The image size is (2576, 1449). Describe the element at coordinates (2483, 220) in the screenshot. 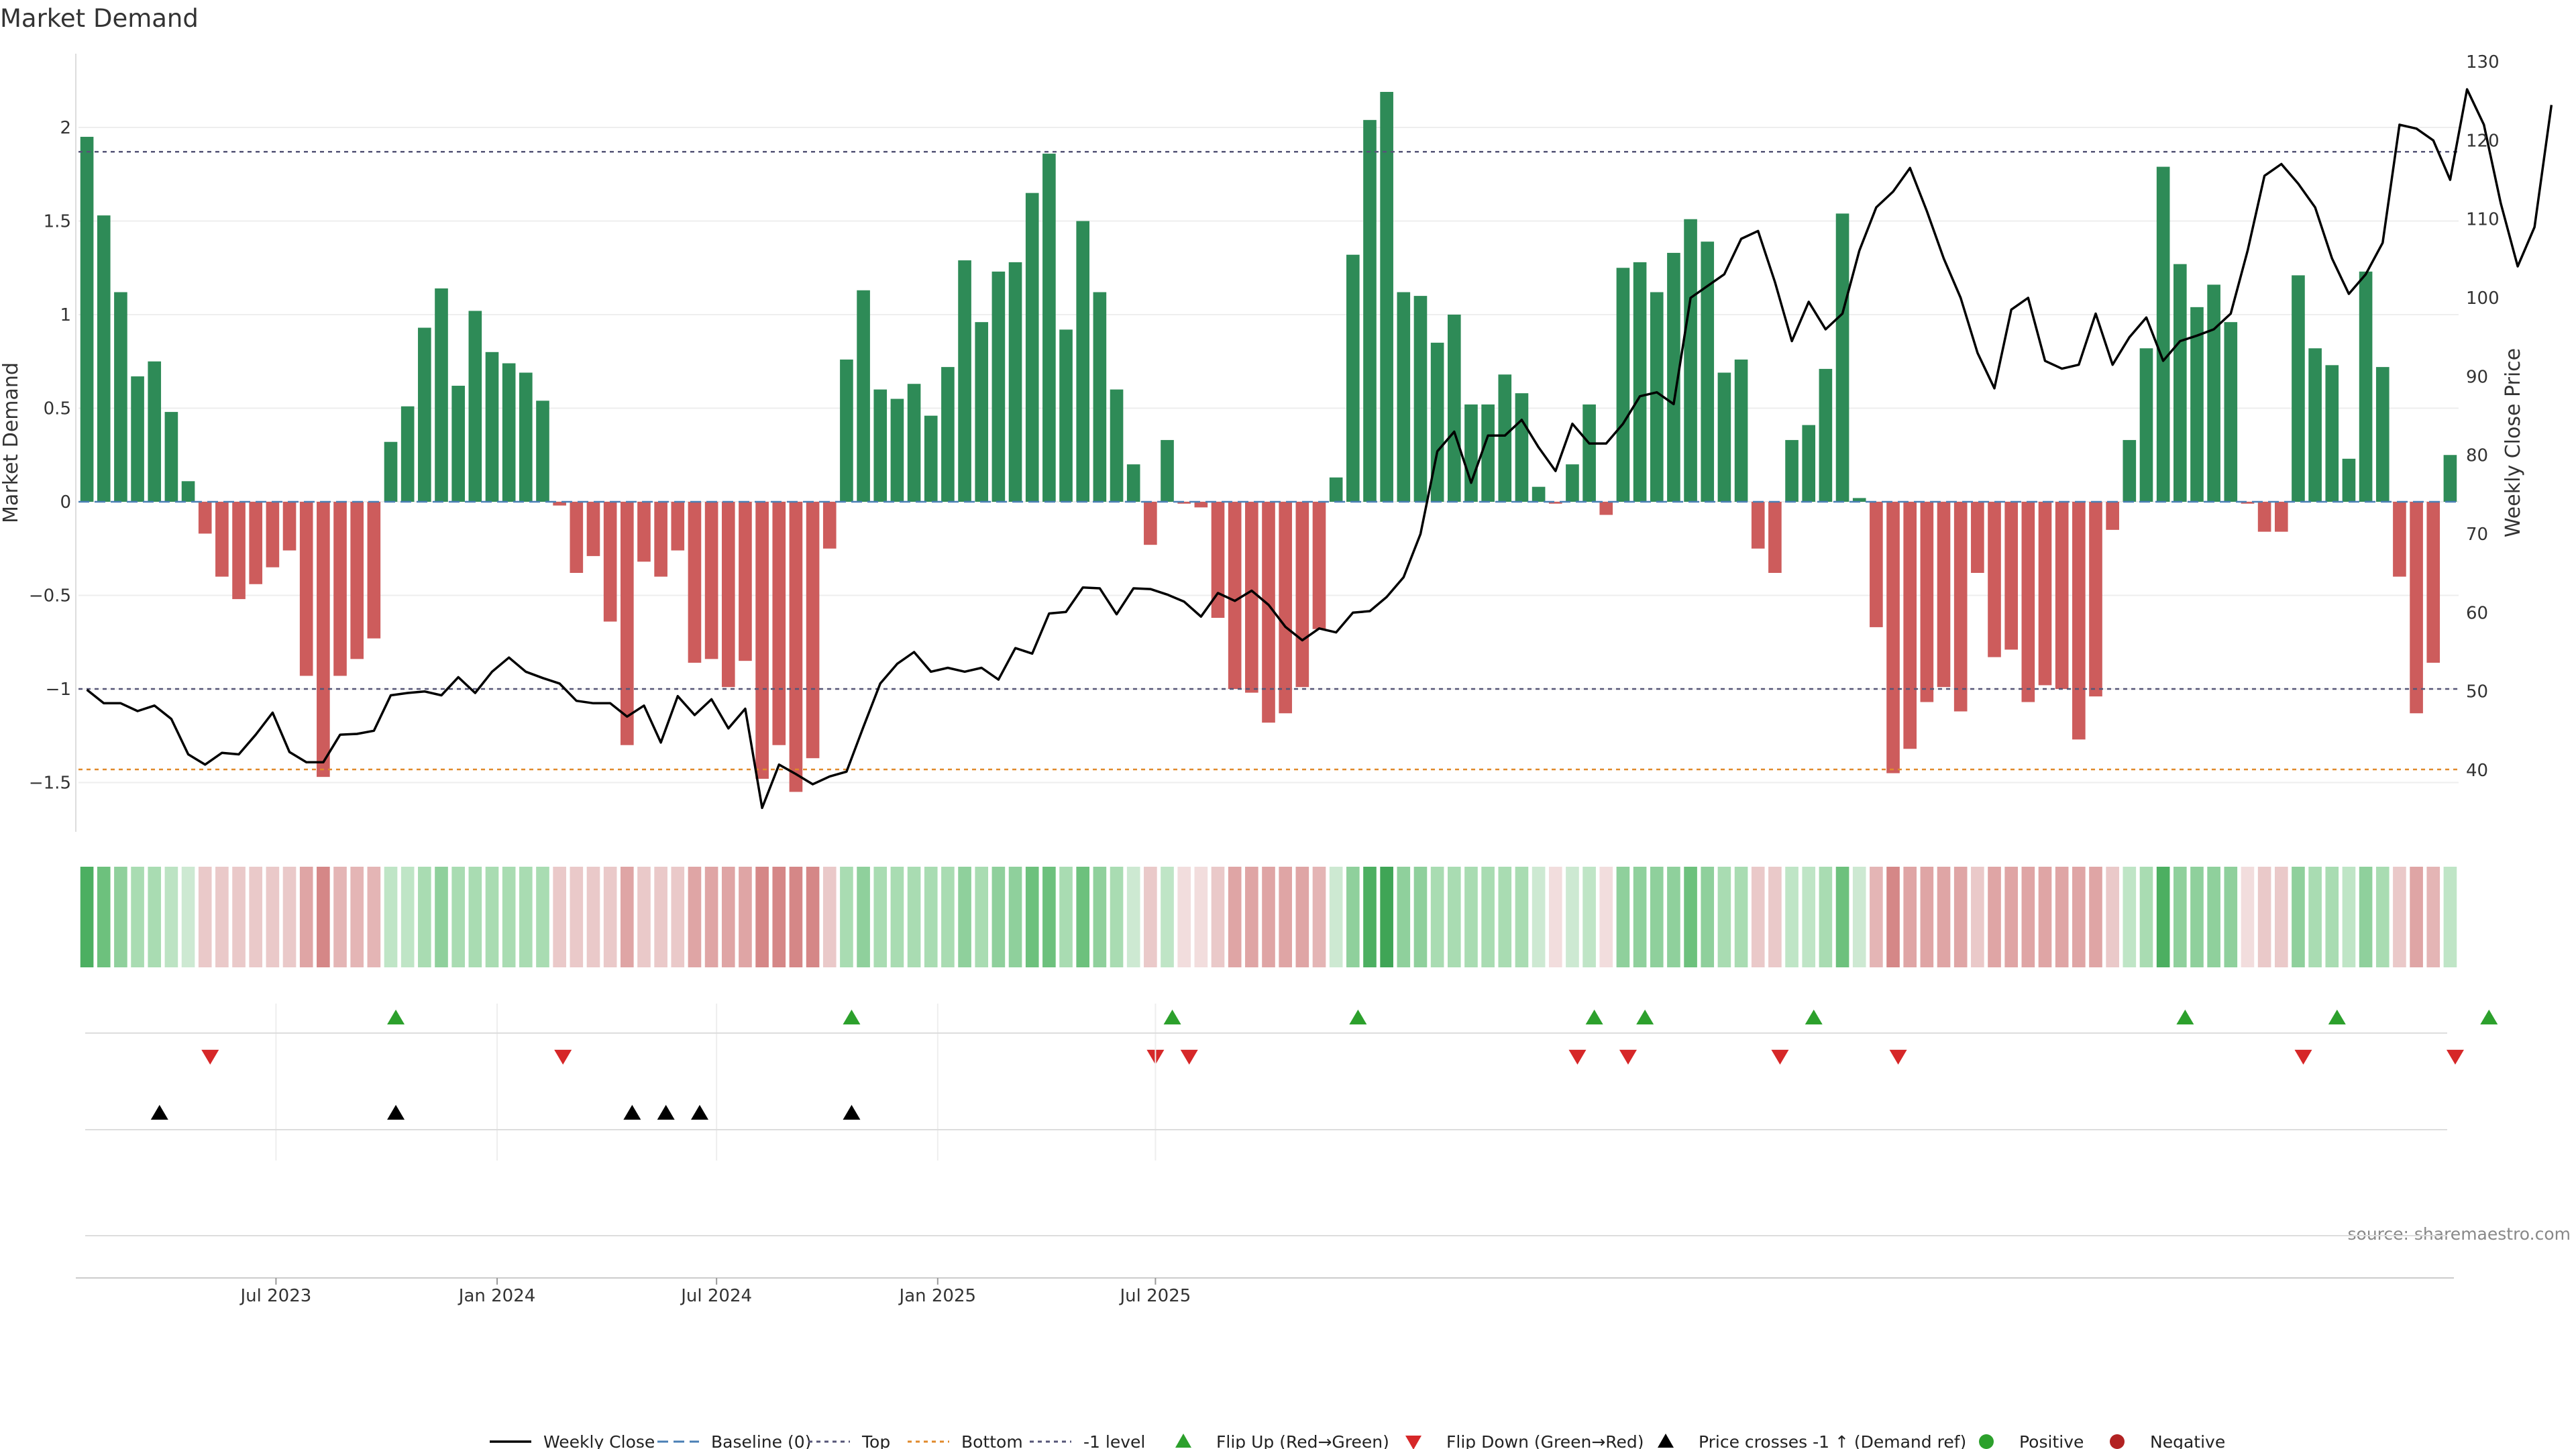

I see `y-right-tick-label: 110` at that location.